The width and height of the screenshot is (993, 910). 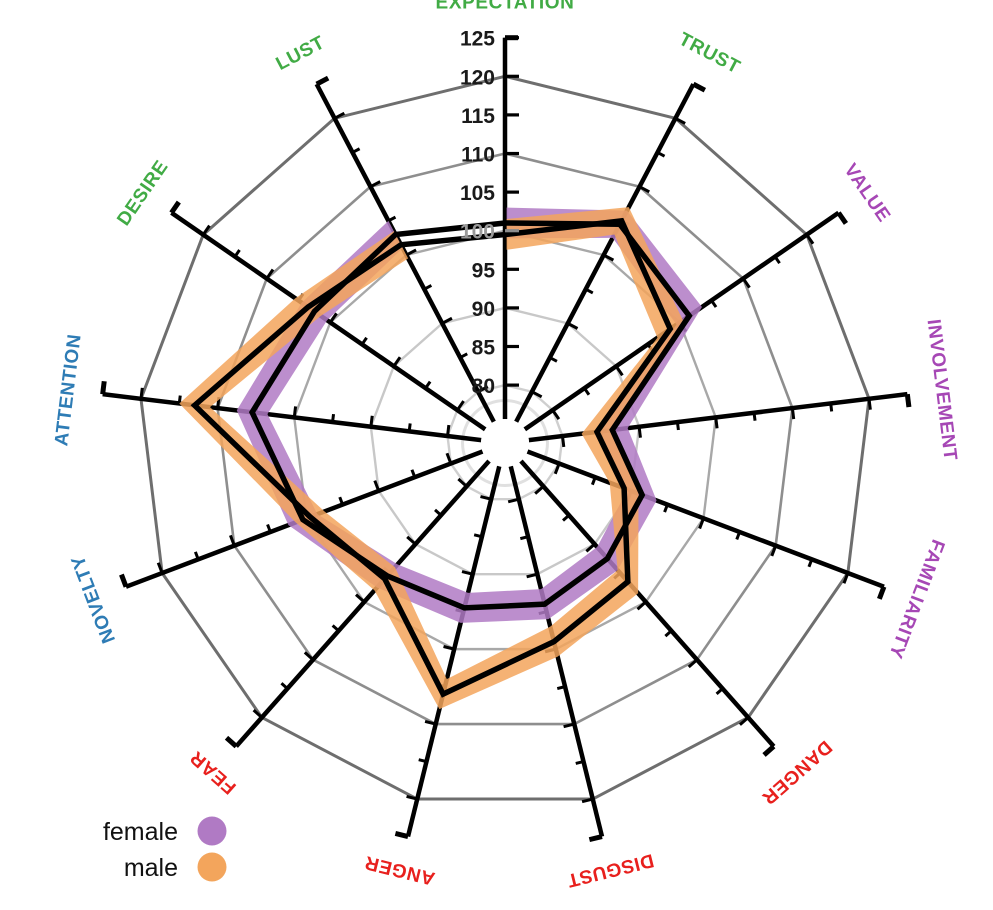 I want to click on radial-tick-label-80: 80, so click(x=483, y=386).